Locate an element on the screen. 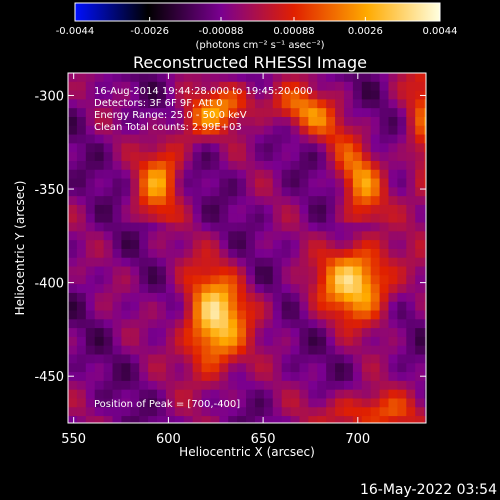 This screenshot has width=500, height=500. x-tick-label: 650 is located at coordinates (263, 439).